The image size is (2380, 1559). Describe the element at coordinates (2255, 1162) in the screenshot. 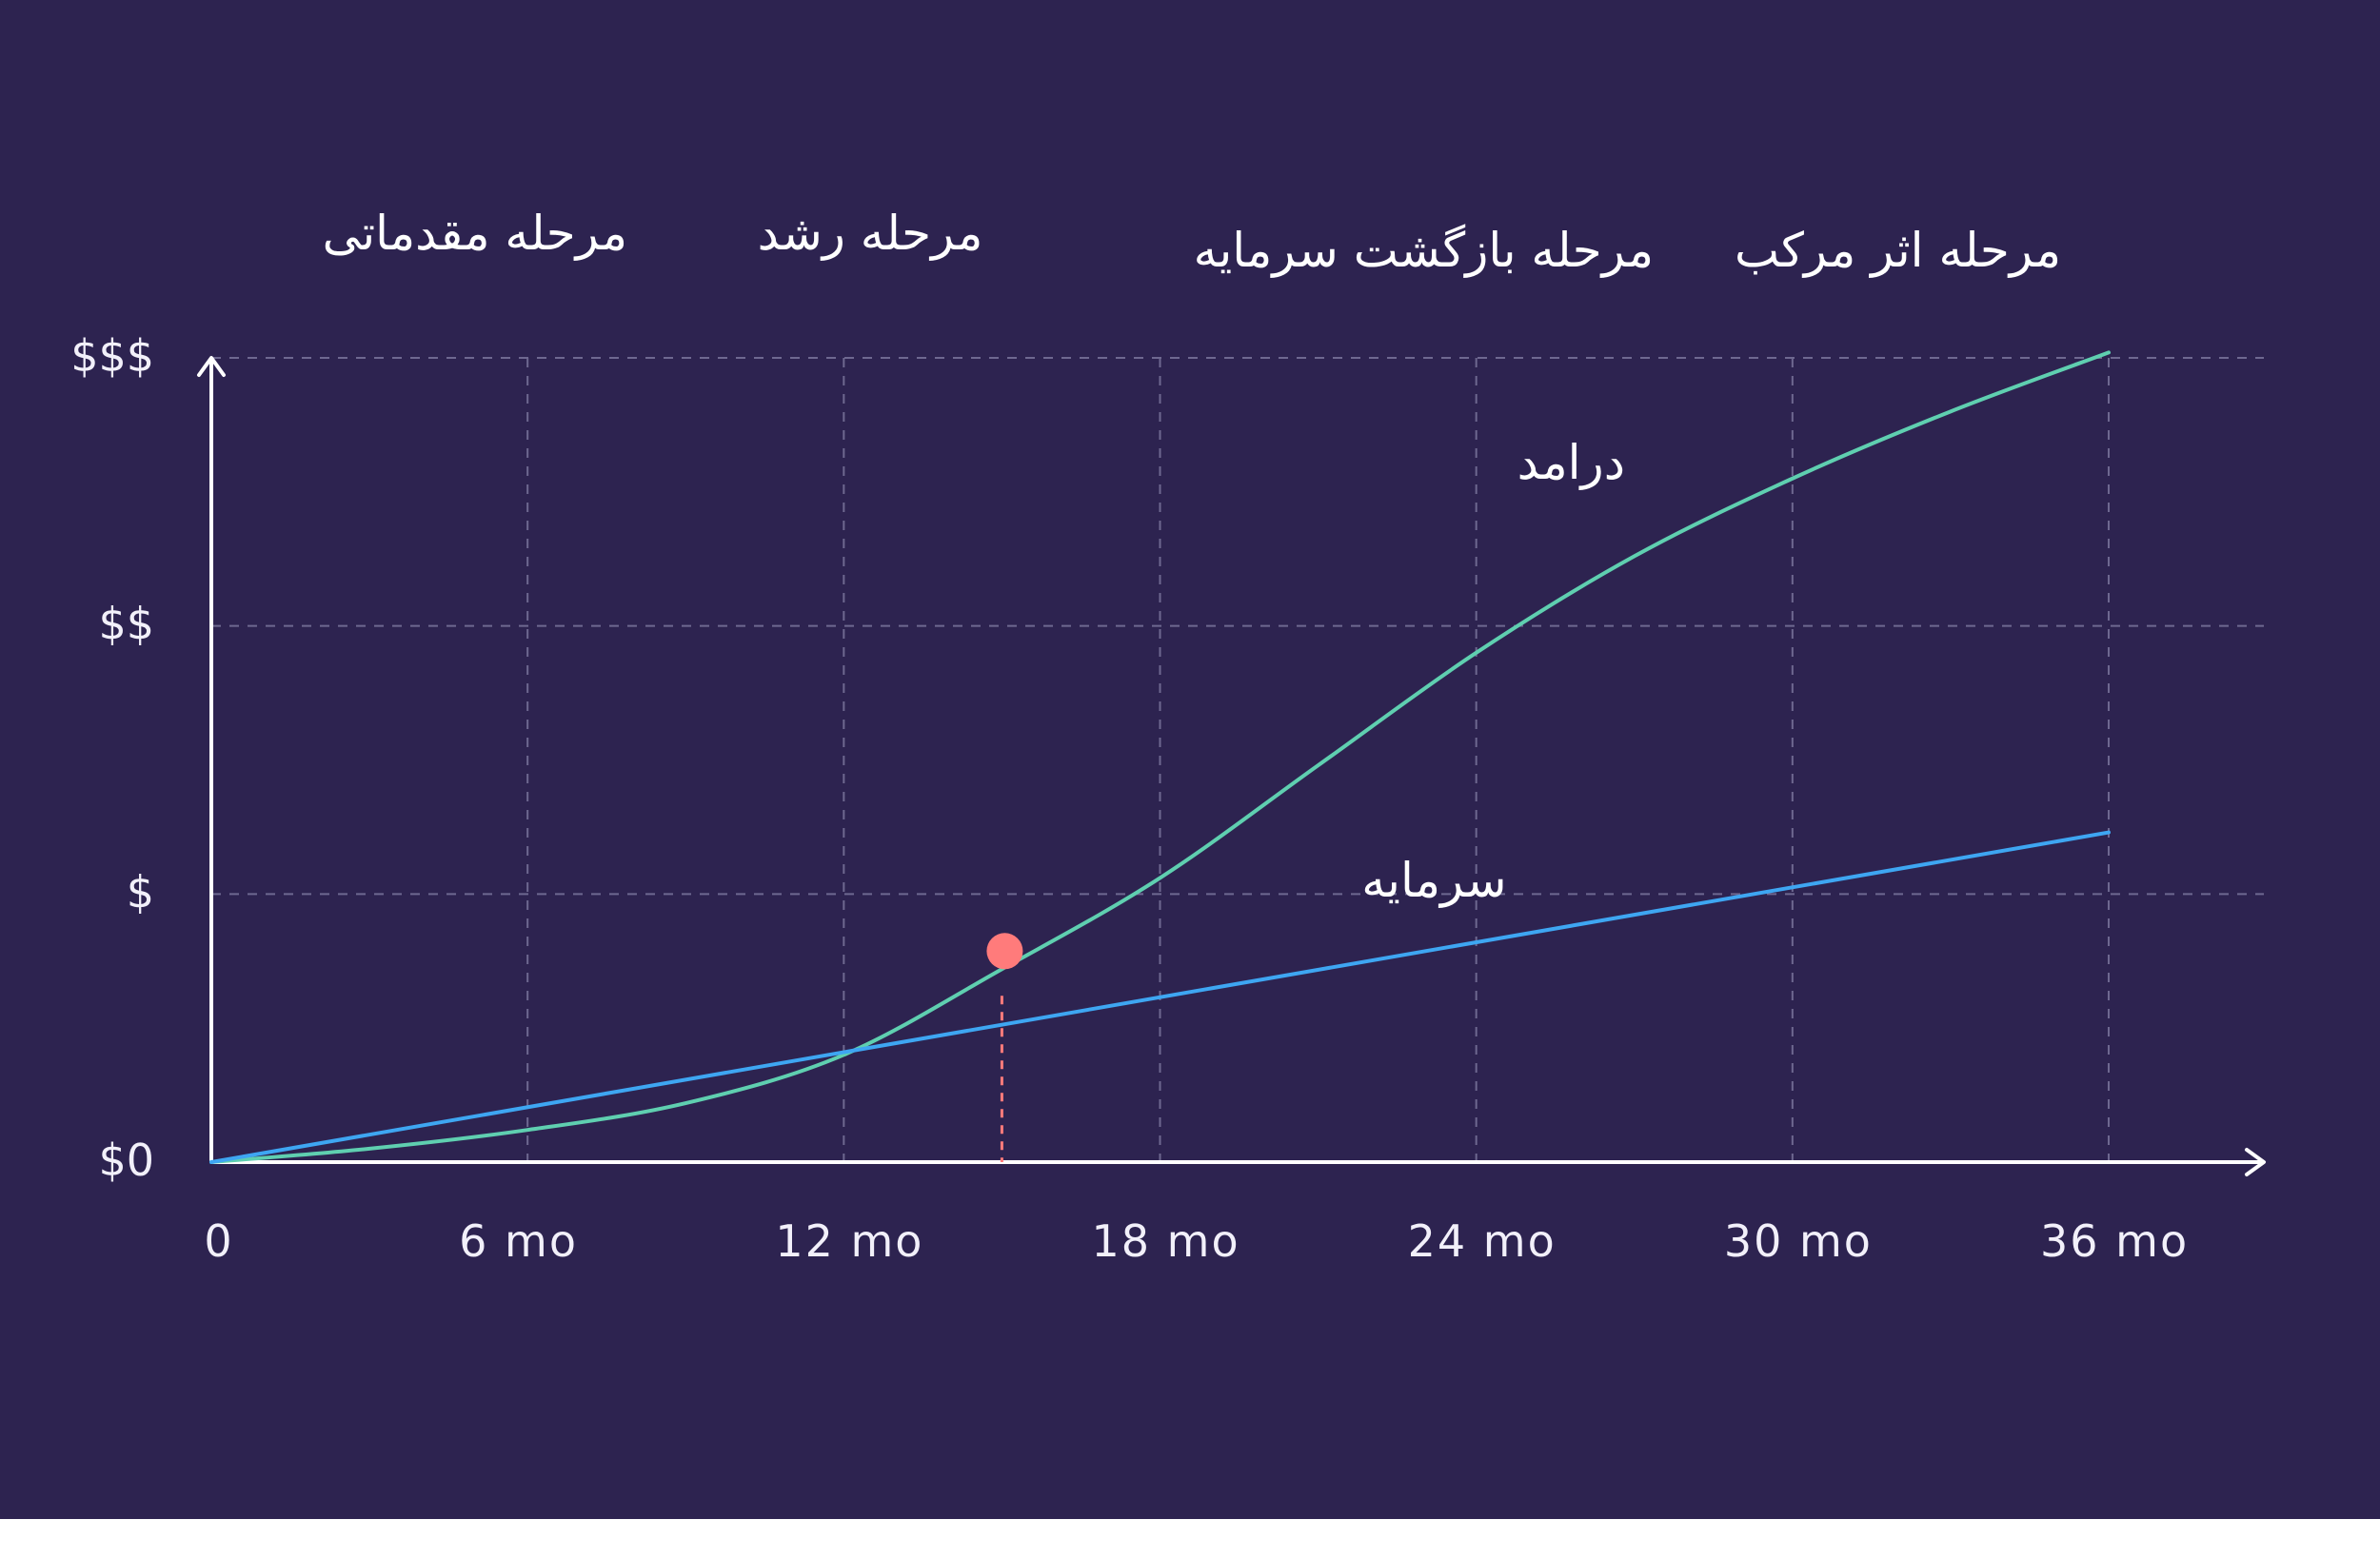

I see `x-axis-arrow-icon` at that location.